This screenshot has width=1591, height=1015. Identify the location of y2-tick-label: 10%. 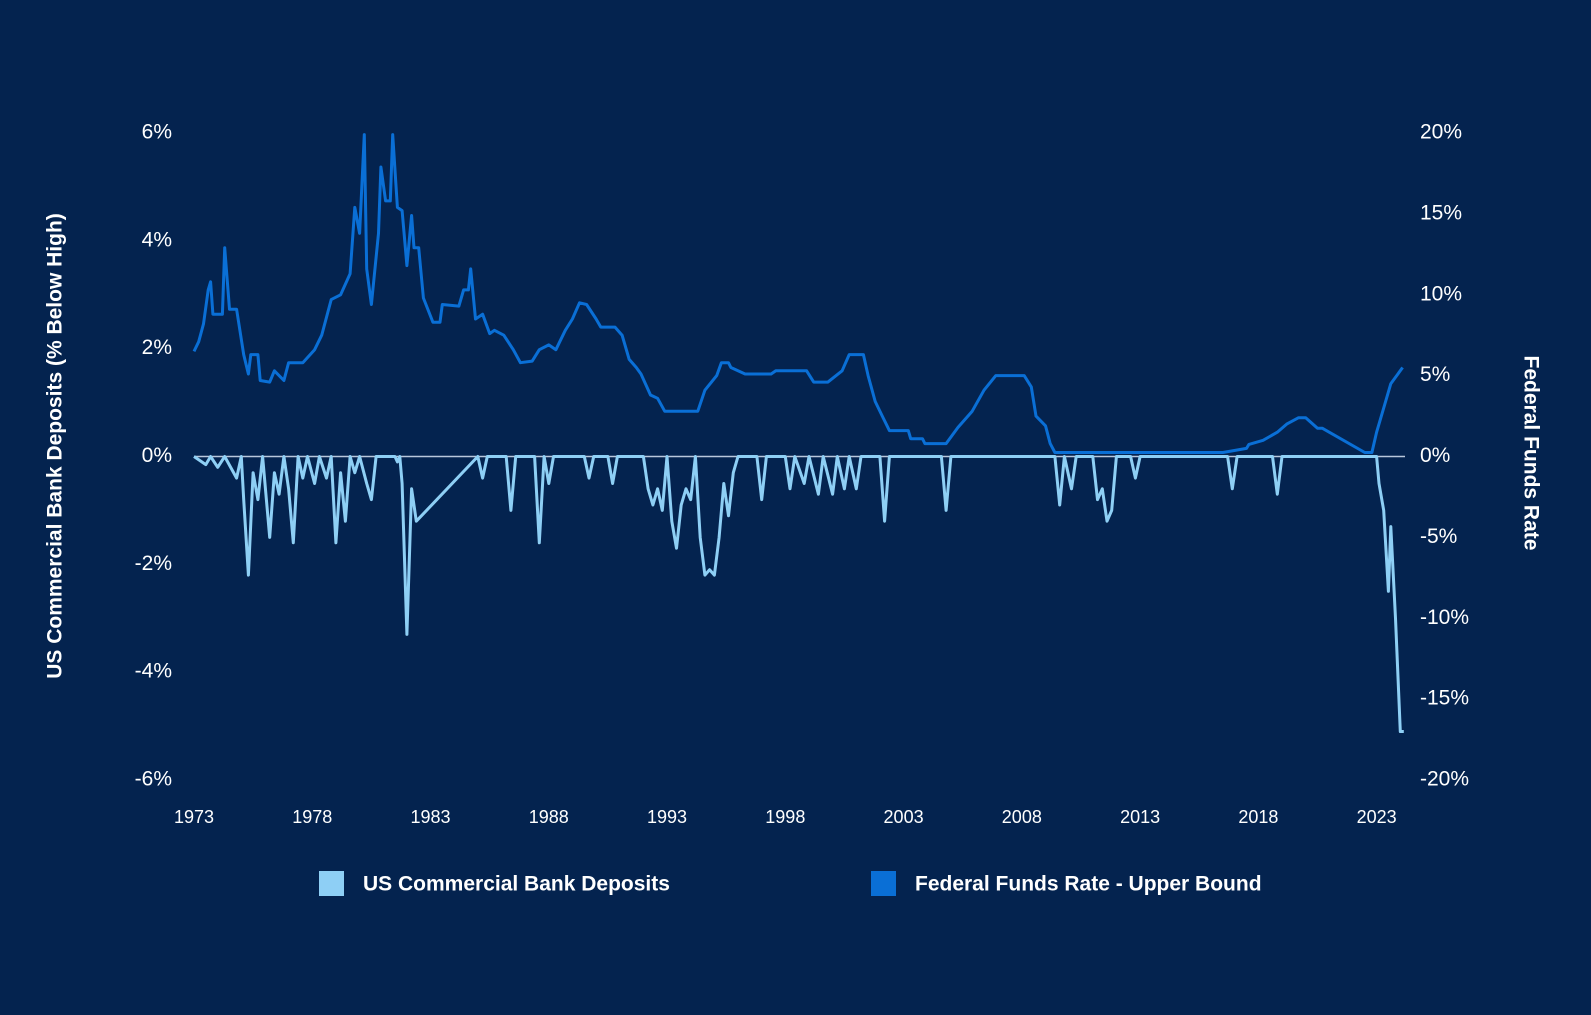
(1441, 293).